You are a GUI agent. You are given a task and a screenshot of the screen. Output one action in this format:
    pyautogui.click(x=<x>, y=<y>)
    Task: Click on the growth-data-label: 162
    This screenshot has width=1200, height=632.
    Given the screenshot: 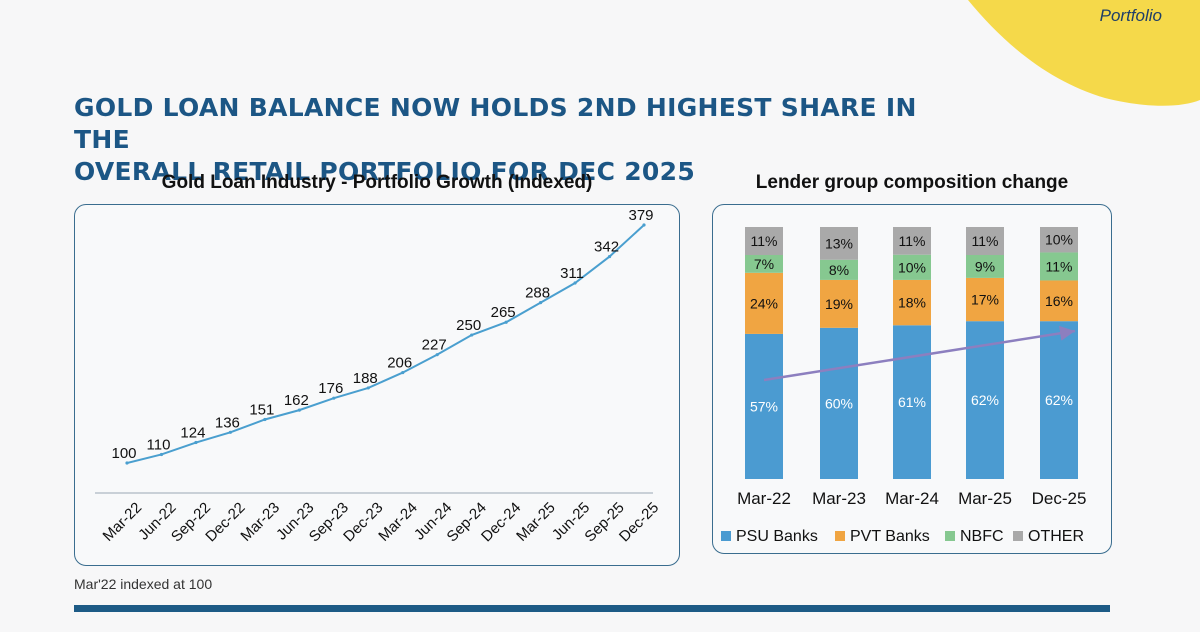 What is the action you would take?
    pyautogui.click(x=296, y=400)
    